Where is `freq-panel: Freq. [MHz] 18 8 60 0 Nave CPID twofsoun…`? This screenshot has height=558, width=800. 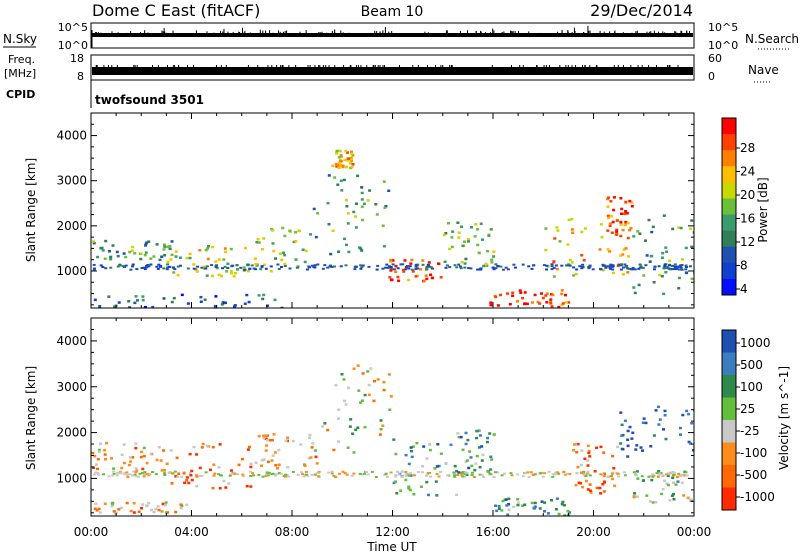 freq-panel: Freq. [MHz] 18 8 60 0 Nave CPID twofsoun… is located at coordinates (391, 80).